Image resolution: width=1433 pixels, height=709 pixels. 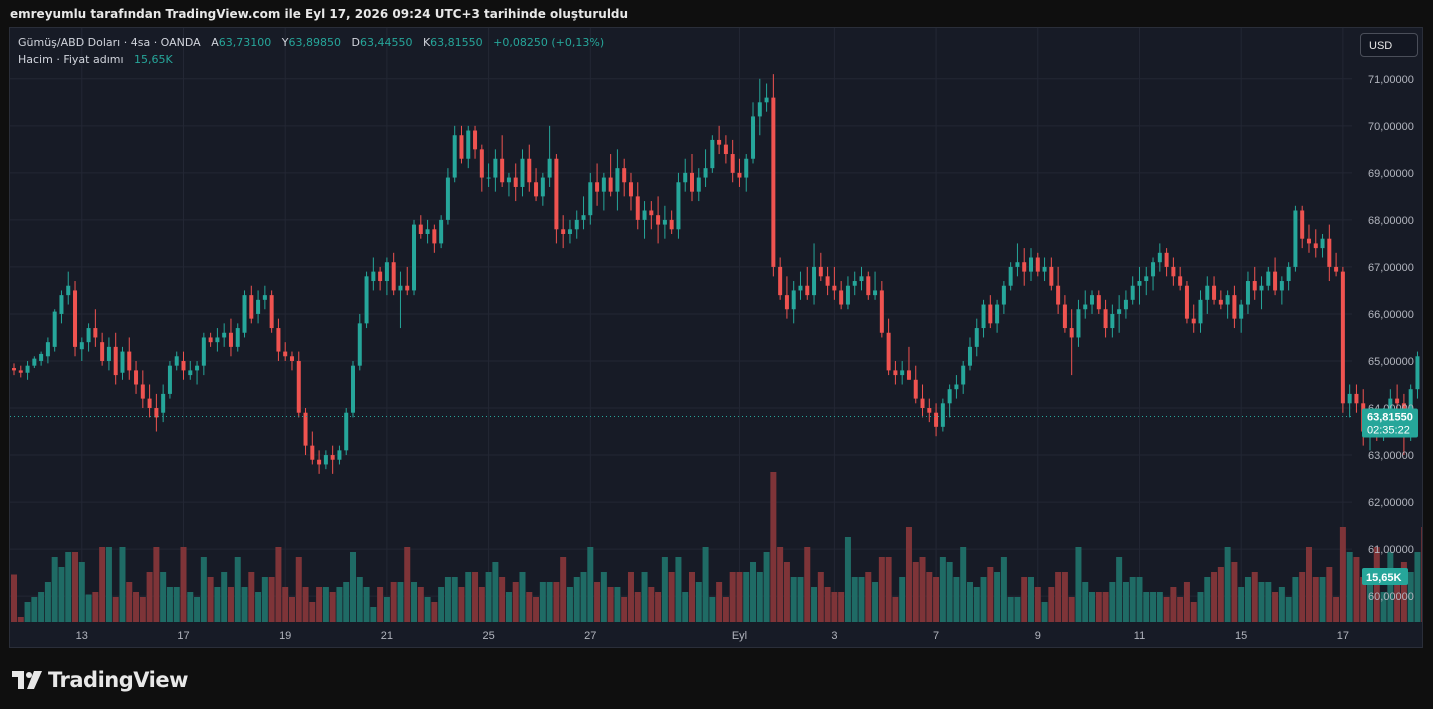 What do you see at coordinates (71, 59) in the screenshot?
I see `volume-label: Hacim · Fiyat adımı` at bounding box center [71, 59].